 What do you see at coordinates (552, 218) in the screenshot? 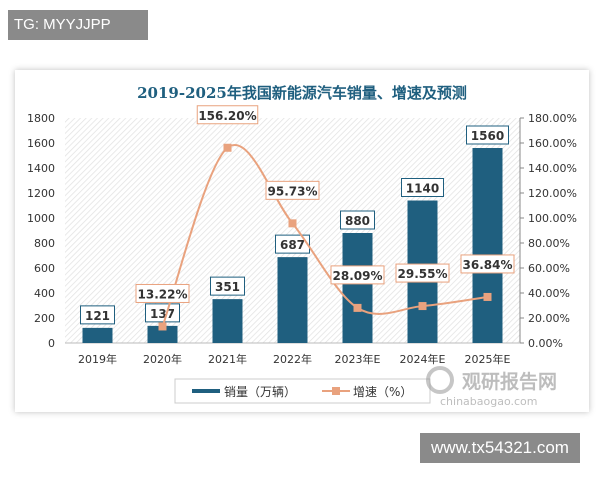
I see `y-right-tick: 100.00%` at bounding box center [552, 218].